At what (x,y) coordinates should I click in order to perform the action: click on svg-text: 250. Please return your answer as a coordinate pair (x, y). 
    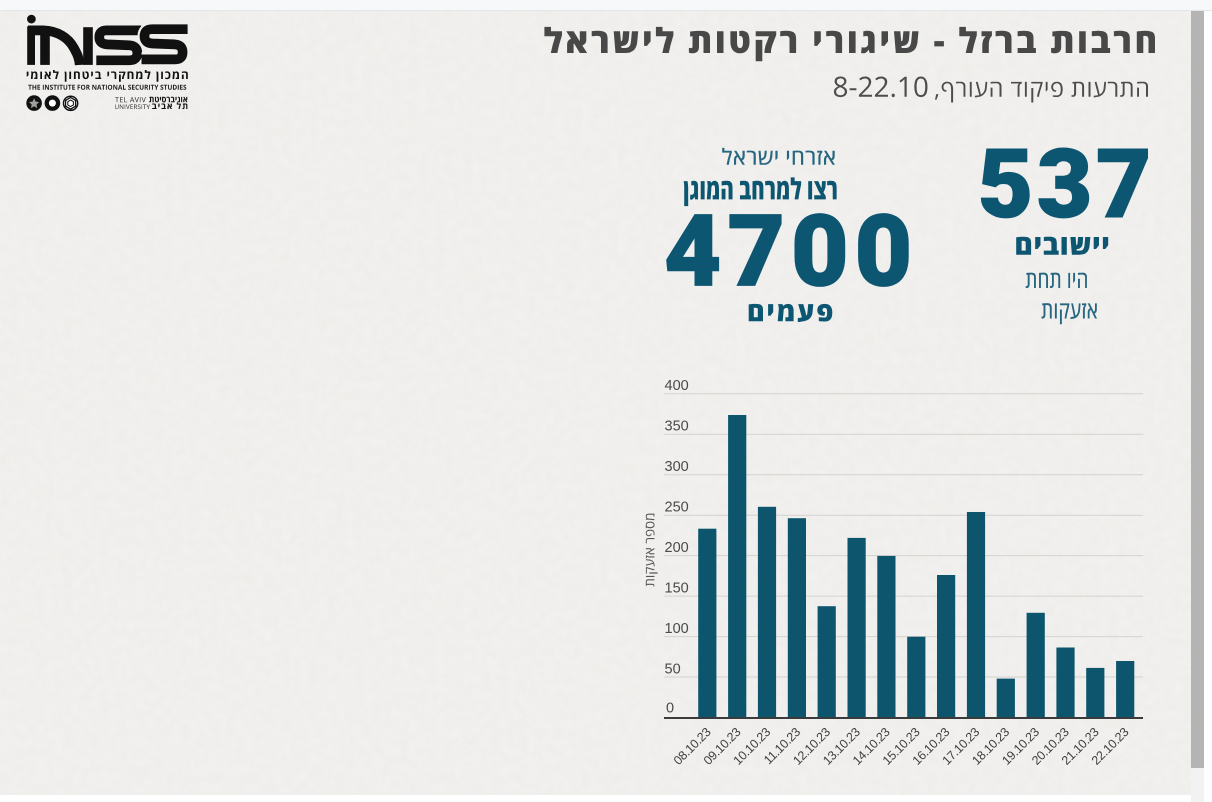
    Looking at the image, I should click on (677, 508).